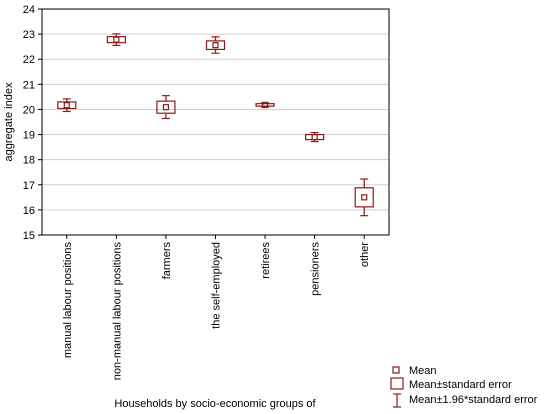 The width and height of the screenshot is (550, 414). I want to click on legend-ci-symbol, so click(397, 400).